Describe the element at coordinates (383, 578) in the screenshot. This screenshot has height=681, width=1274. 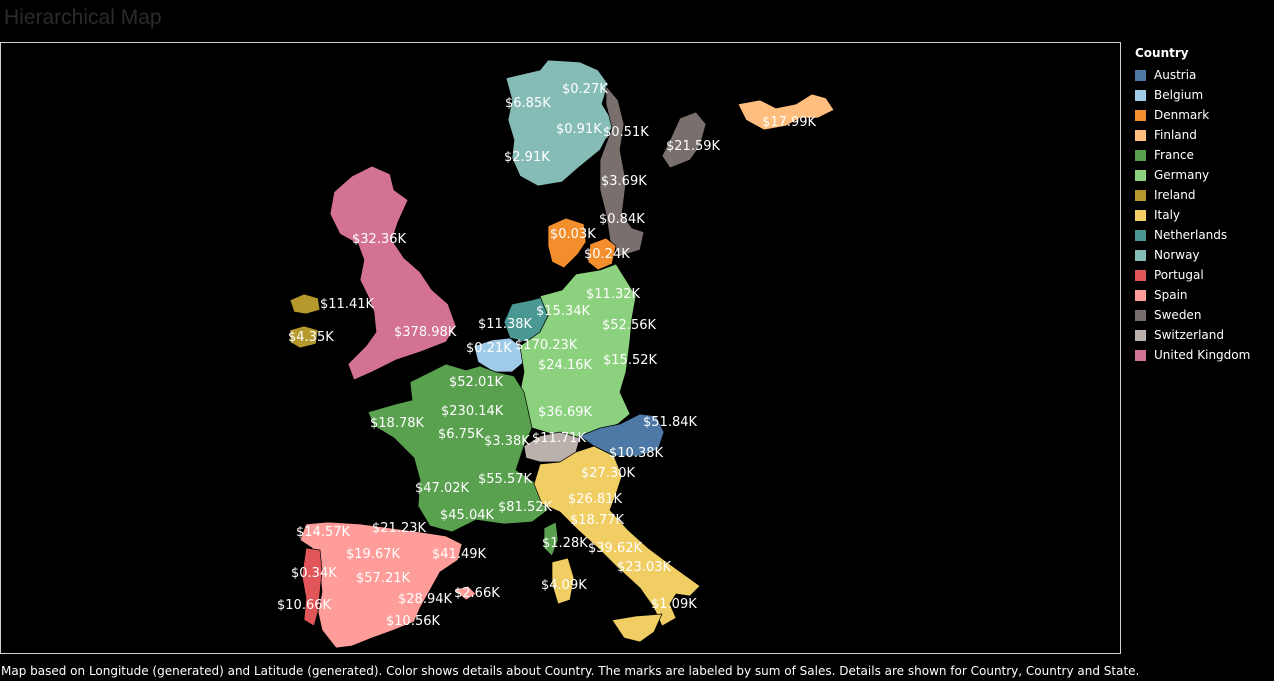
I see `sales-label: $57.21K` at that location.